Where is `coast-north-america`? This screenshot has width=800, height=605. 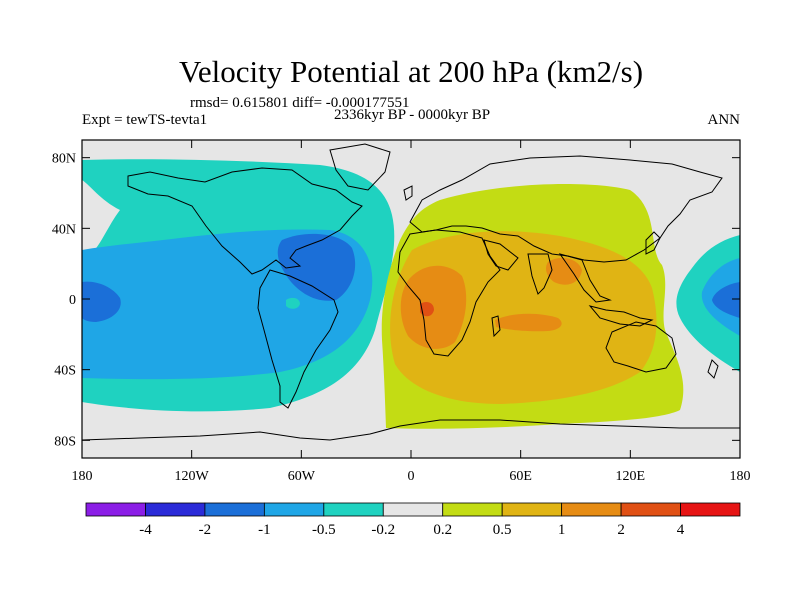
coast-north-america is located at coordinates (245, 221).